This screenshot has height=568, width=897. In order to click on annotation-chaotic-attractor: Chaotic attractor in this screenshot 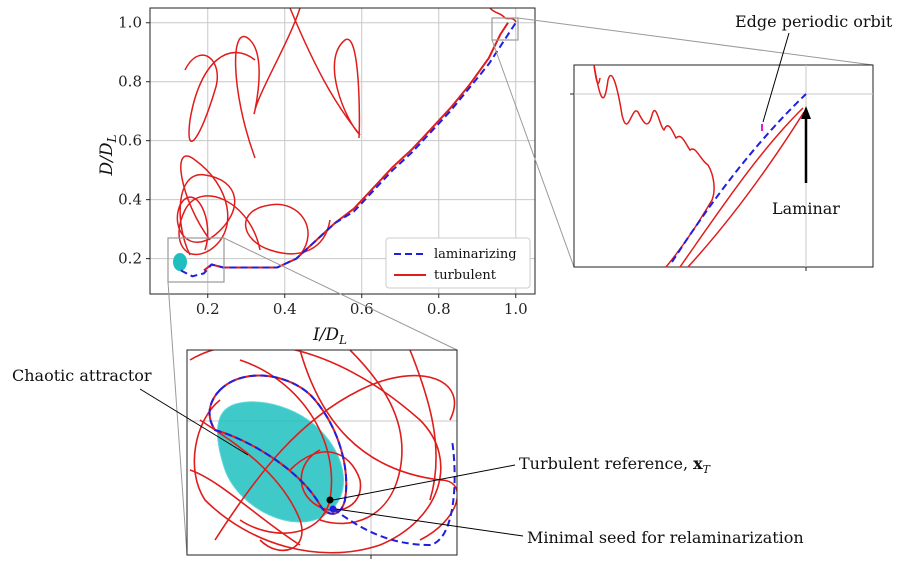, I will do `click(82, 375)`.